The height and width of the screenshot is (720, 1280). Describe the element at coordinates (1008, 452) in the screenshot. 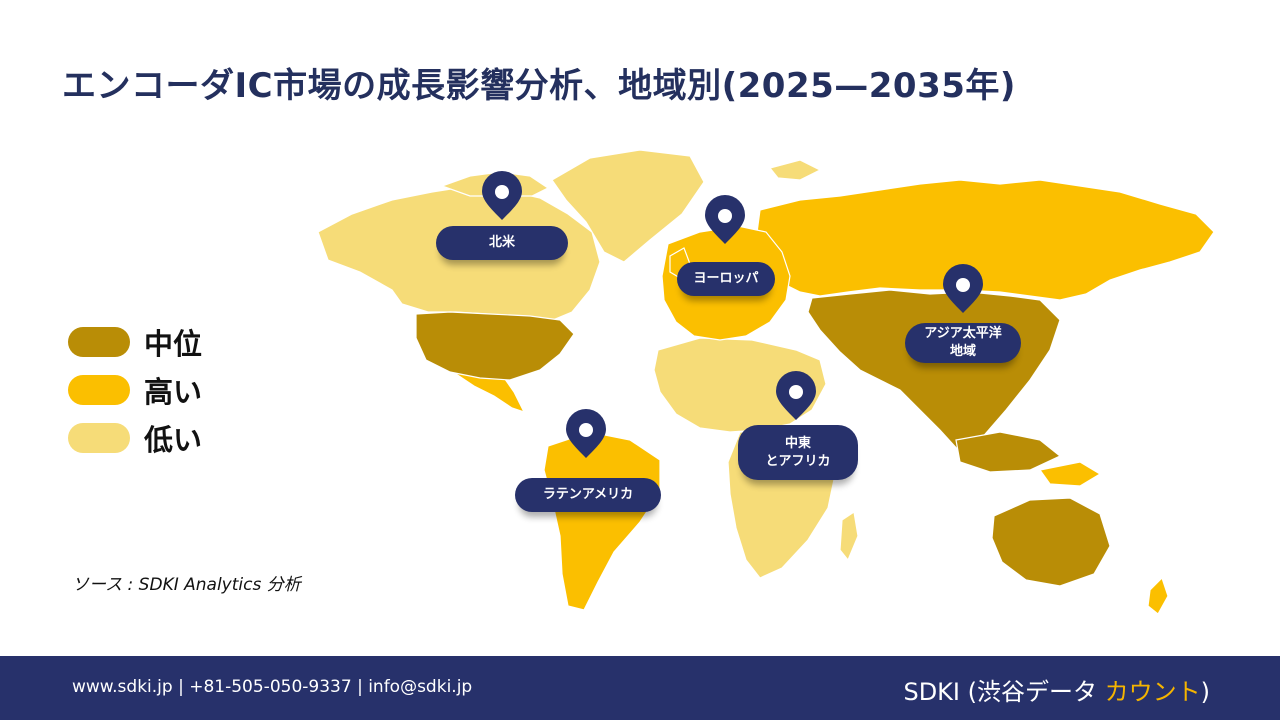

I see `map-southeast-asia` at that location.